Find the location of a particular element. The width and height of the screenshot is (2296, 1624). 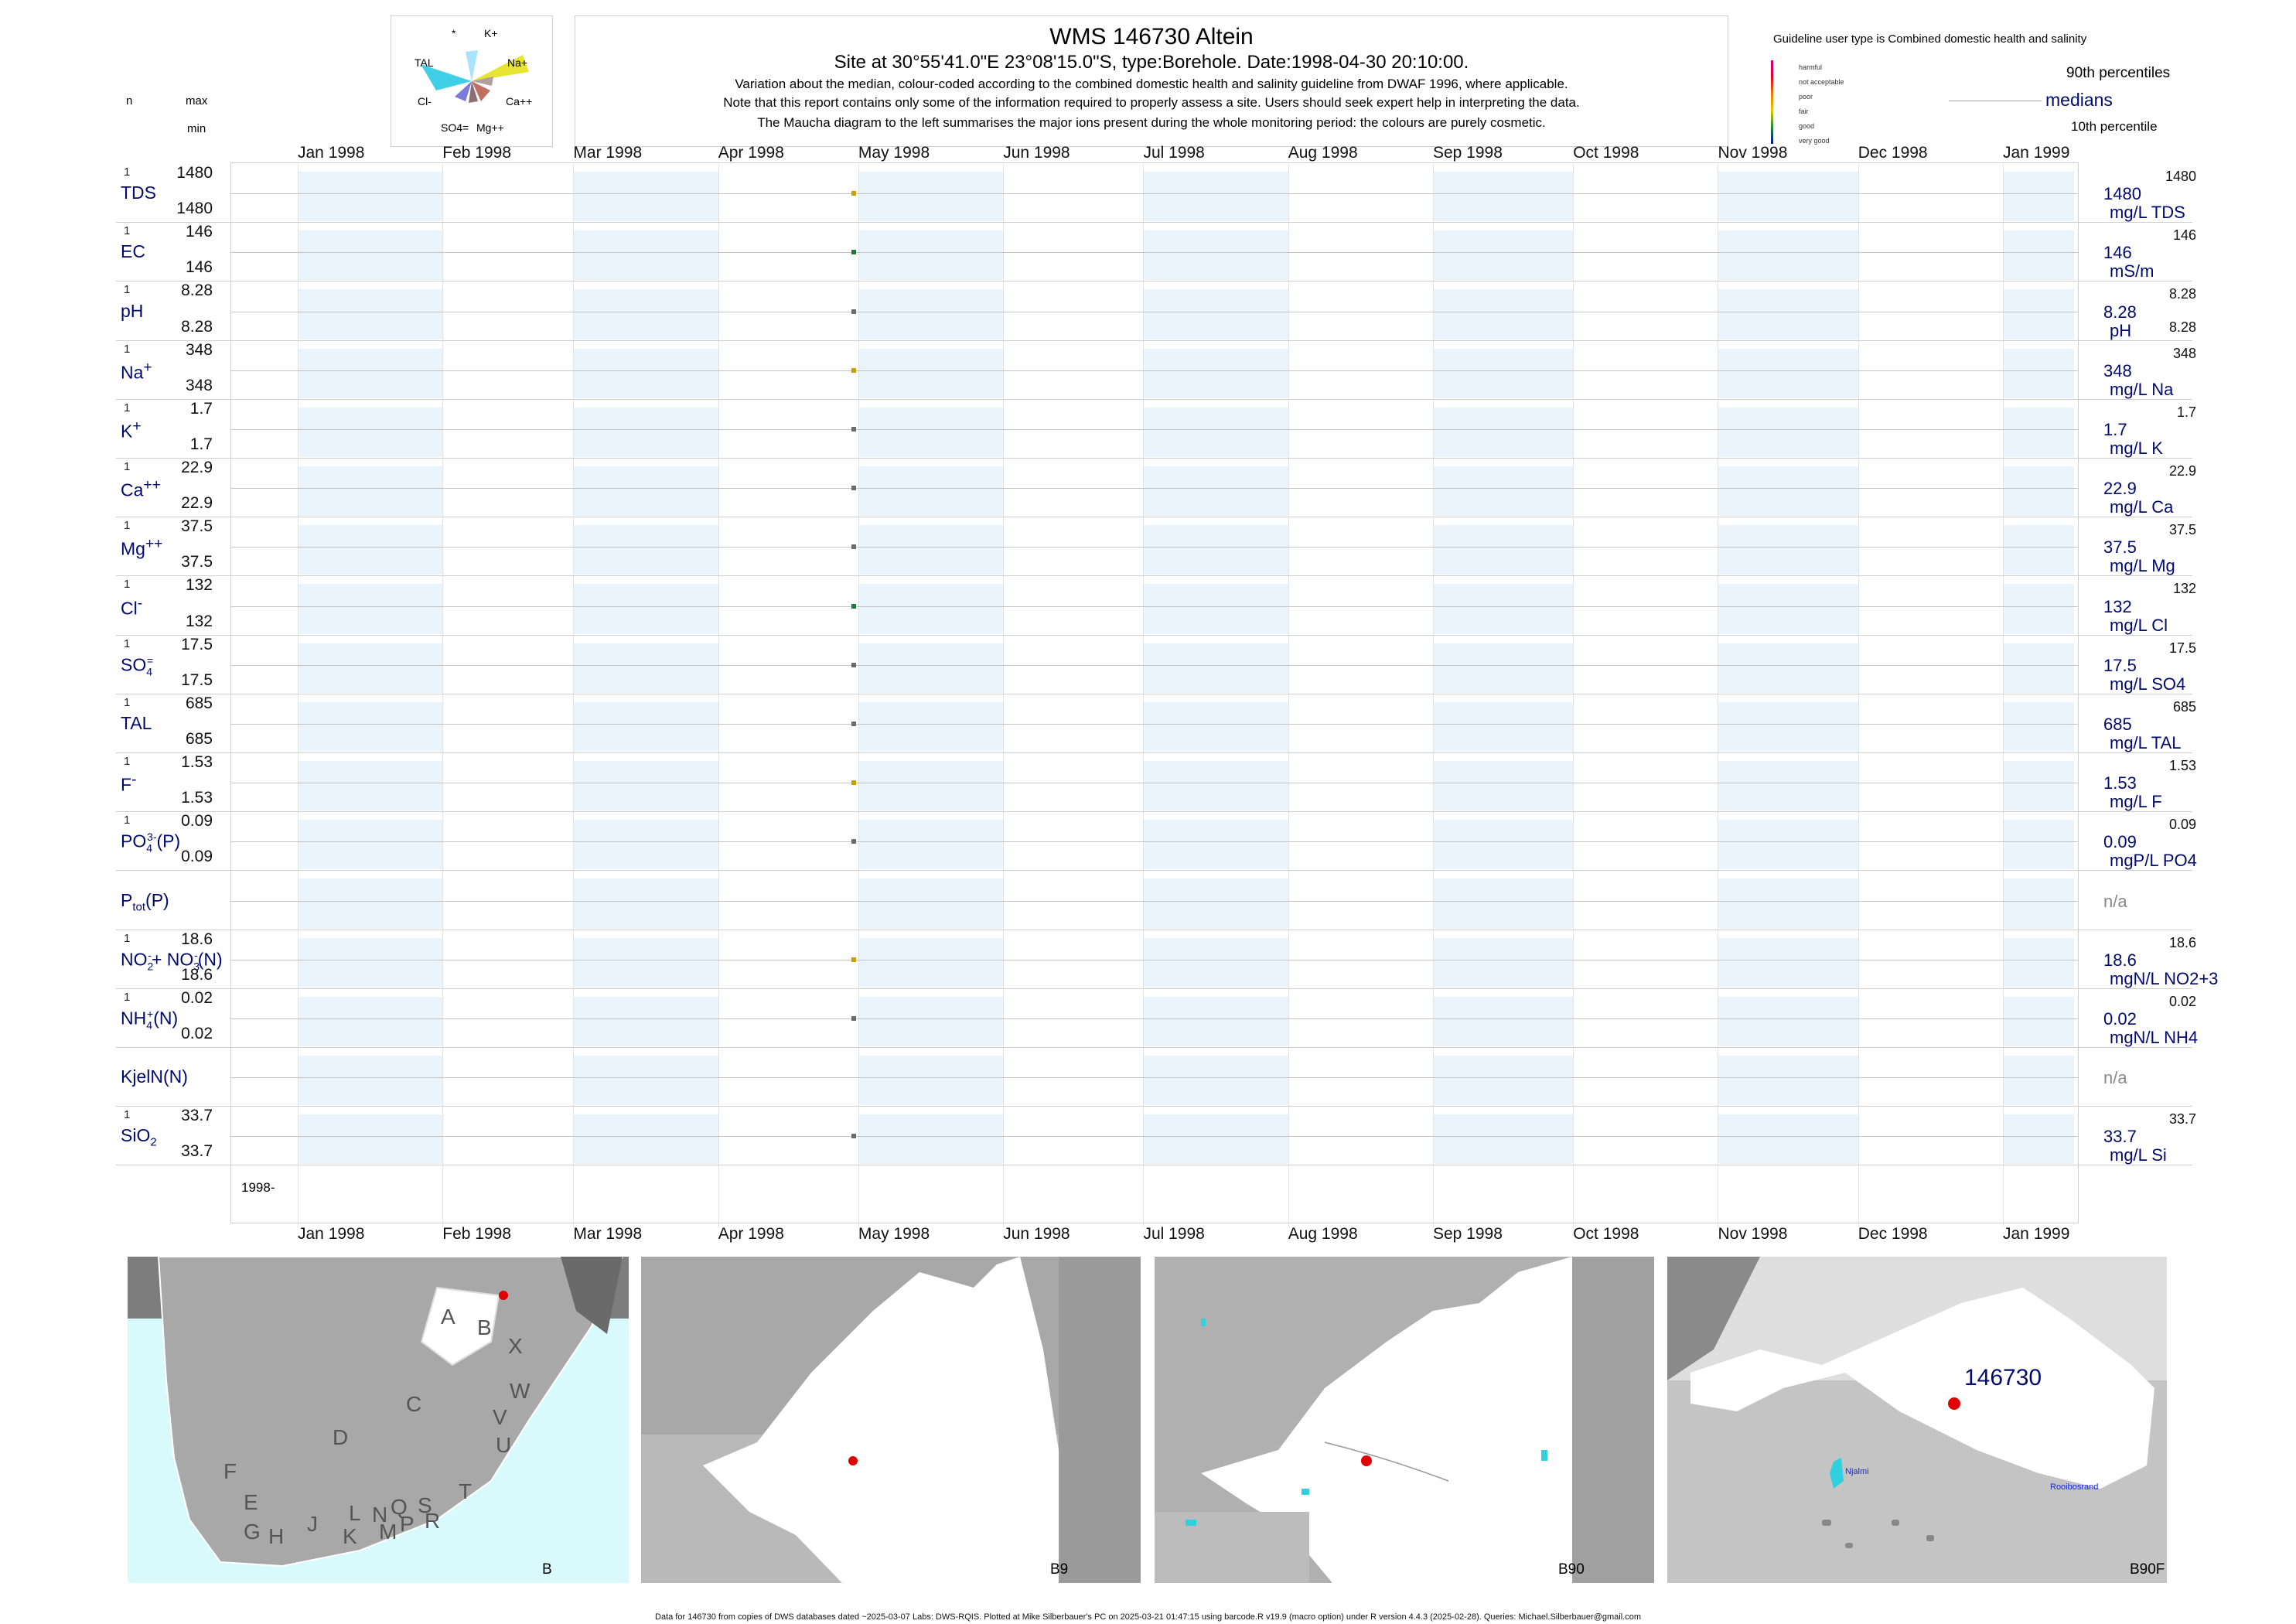

min-value: 0.09 is located at coordinates (197, 857).